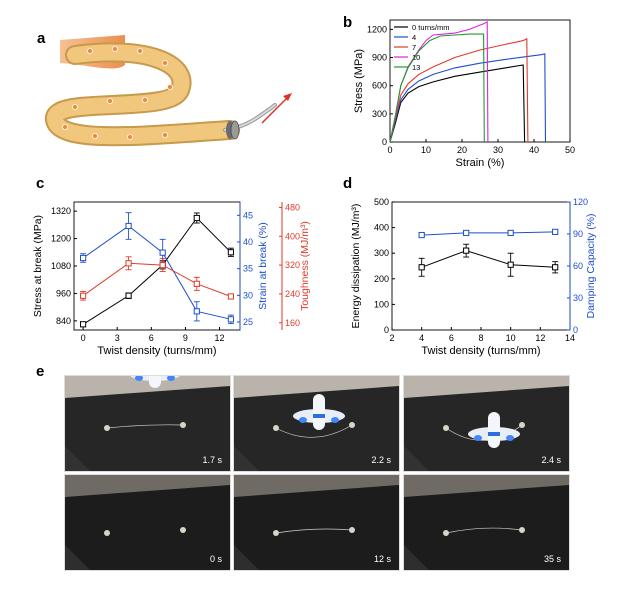  Describe the element at coordinates (292, 265) in the screenshot. I see `y-tick-label-2: 320` at that location.